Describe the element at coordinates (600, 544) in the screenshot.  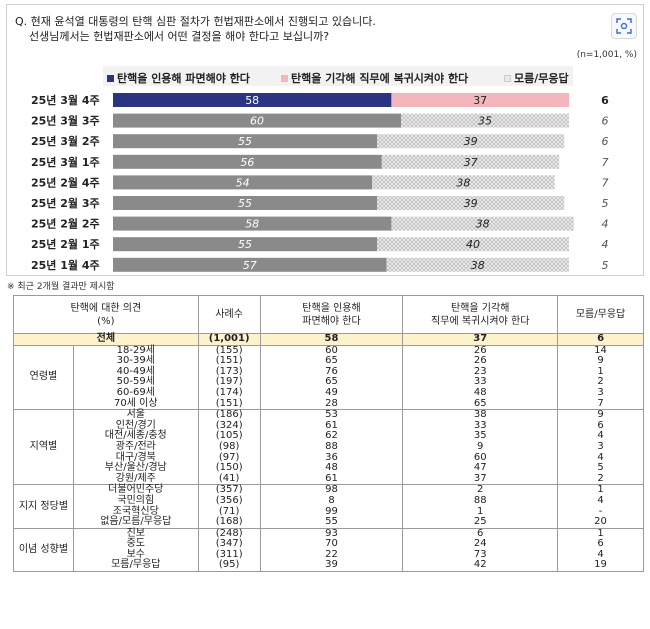
I see `row-dk: 6` at that location.